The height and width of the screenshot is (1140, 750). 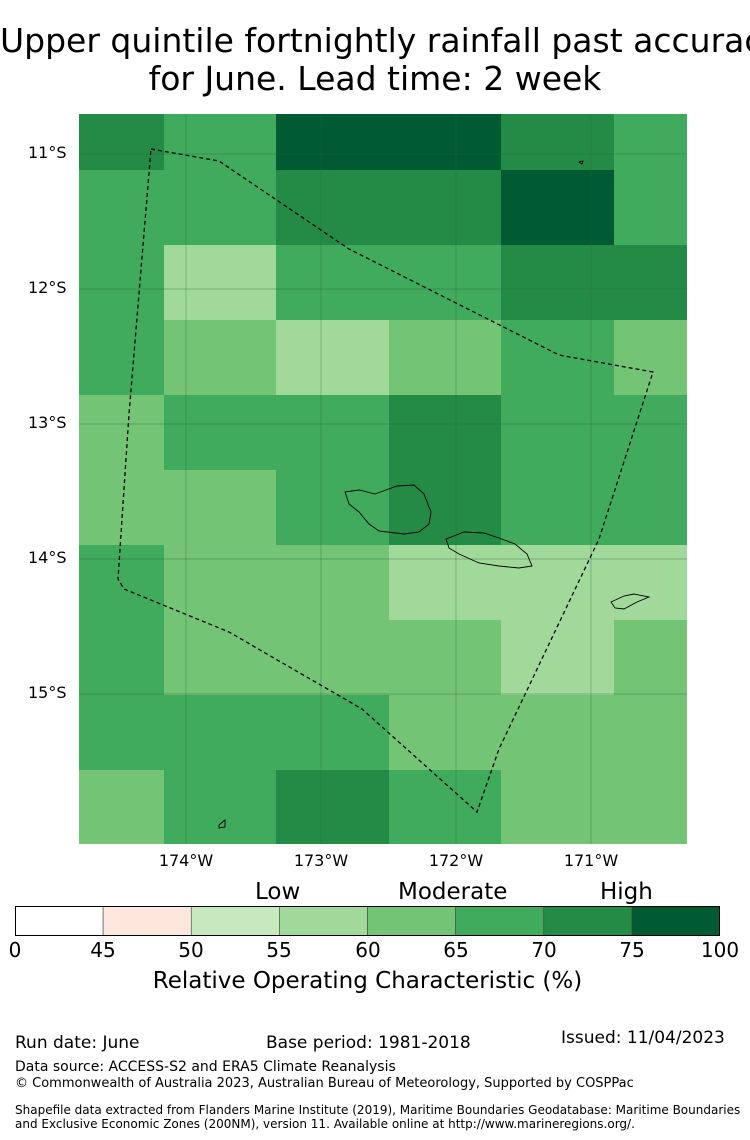 I want to click on colorbar-tick-65: 65, so click(x=456, y=950).